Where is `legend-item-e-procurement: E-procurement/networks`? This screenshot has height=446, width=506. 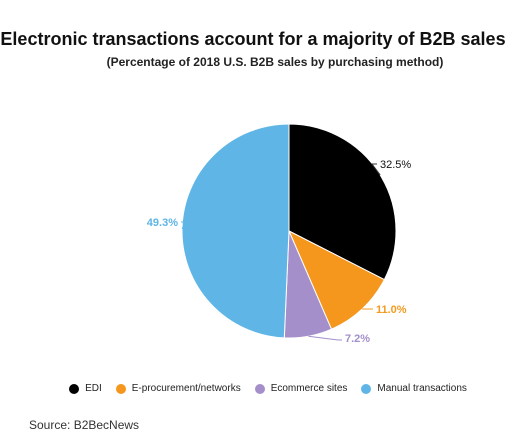
legend-item-e-procurement: E-procurement/networks is located at coordinates (178, 388).